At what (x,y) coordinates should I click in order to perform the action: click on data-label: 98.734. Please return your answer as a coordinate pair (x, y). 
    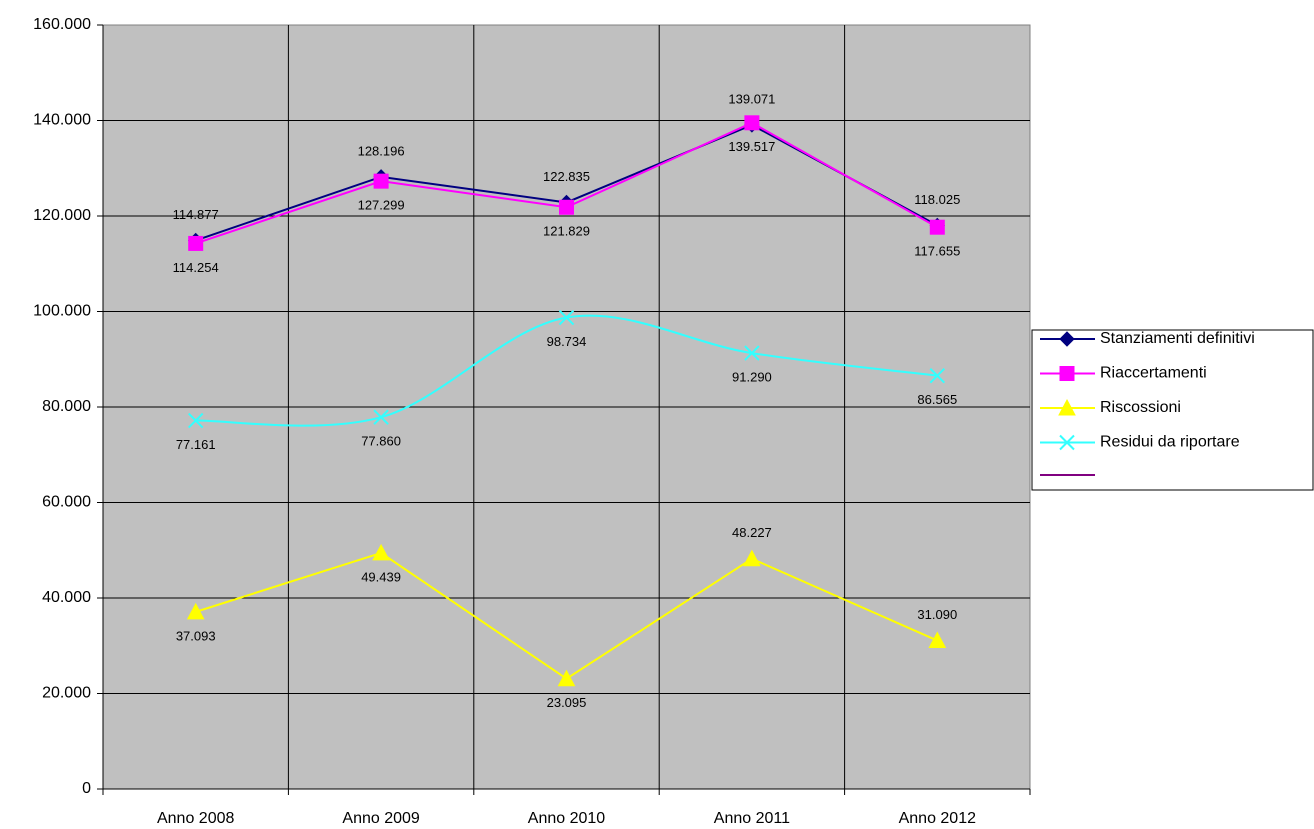
    Looking at the image, I should click on (567, 341).